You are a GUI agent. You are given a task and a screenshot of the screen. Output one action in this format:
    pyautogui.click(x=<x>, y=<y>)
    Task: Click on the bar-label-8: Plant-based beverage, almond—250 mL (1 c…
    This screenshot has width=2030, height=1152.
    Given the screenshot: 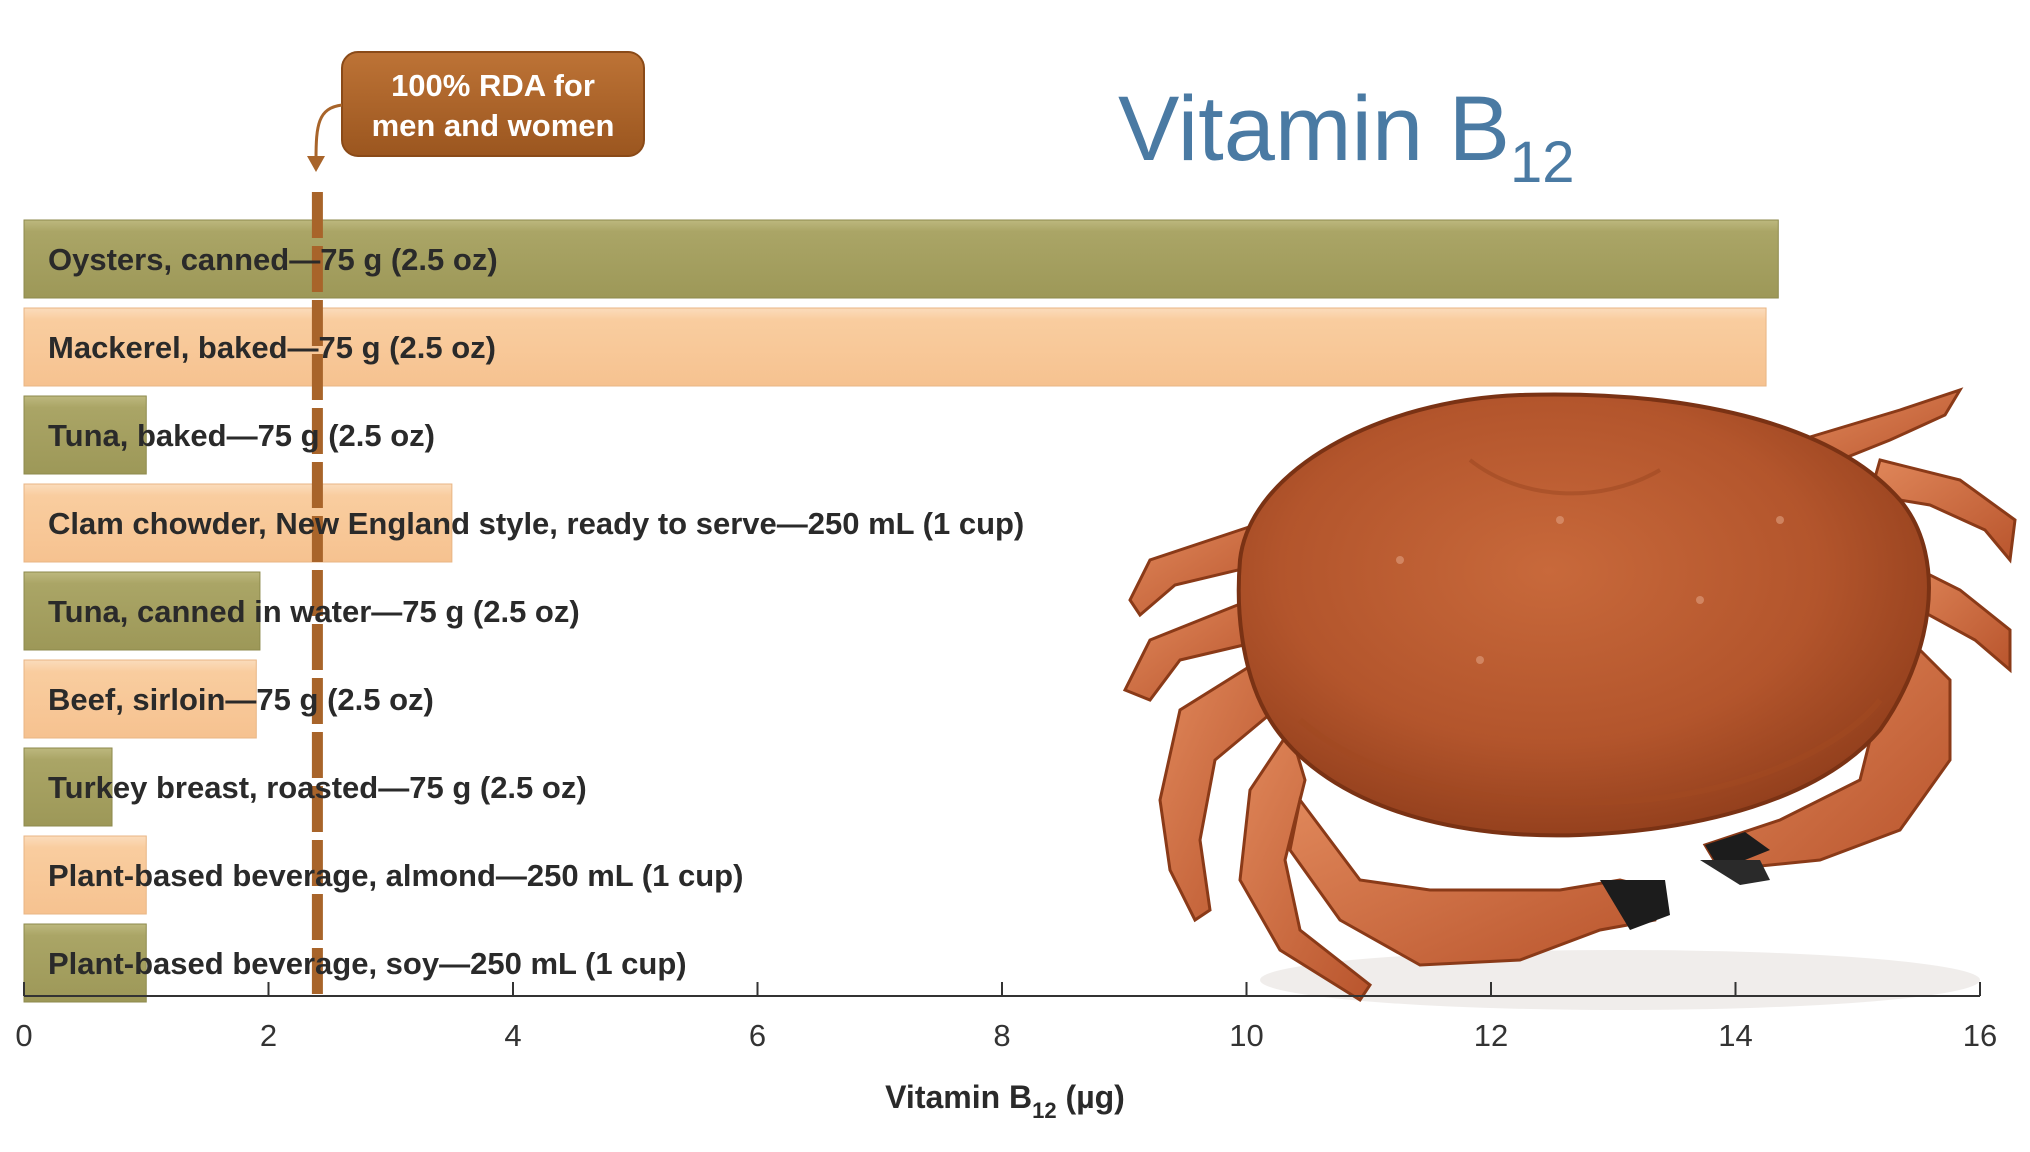 What is the action you would take?
    pyautogui.click(x=395, y=875)
    